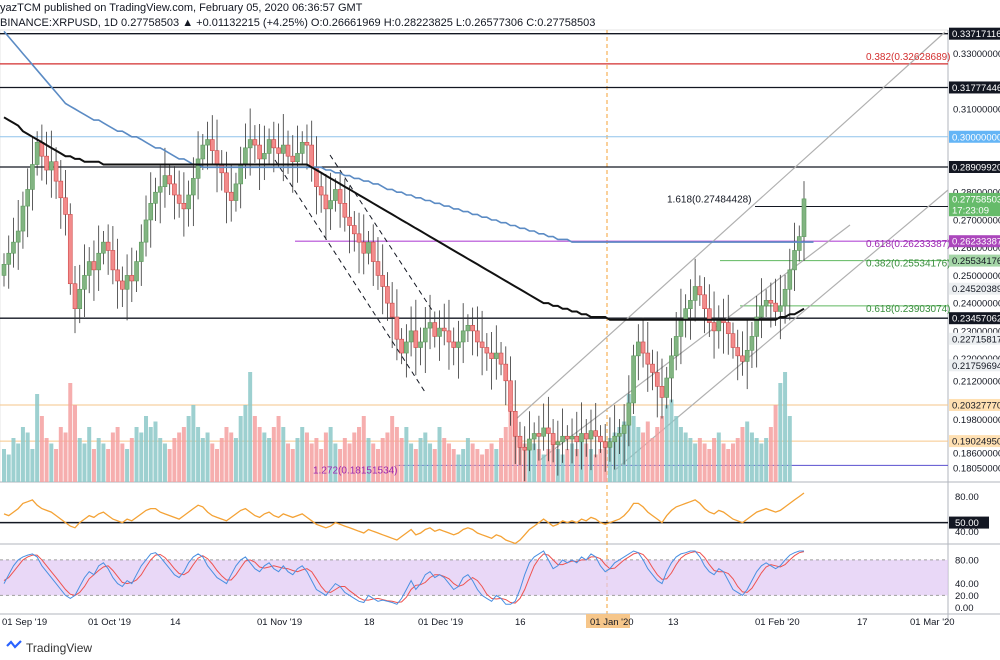  Describe the element at coordinates (862, 622) in the screenshot. I see `time-tick-label: 17` at that location.